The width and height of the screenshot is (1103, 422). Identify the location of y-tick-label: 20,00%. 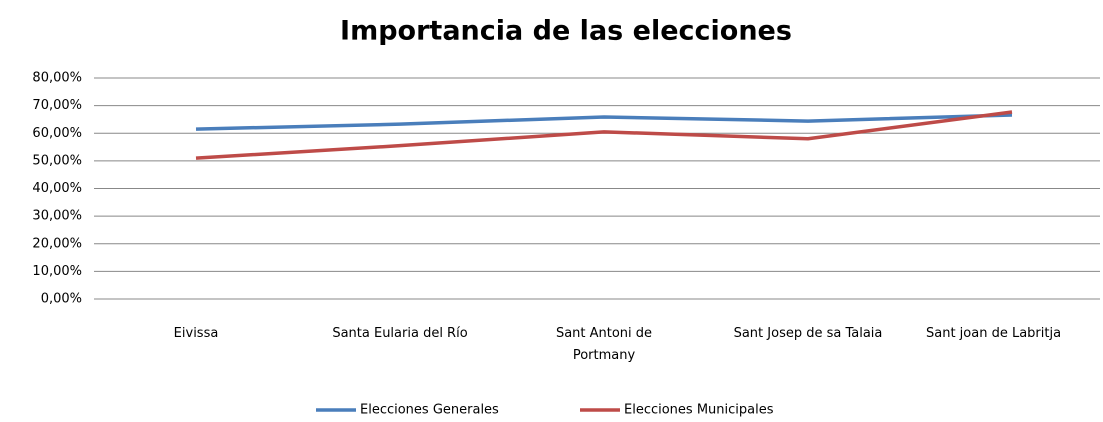
(57, 243).